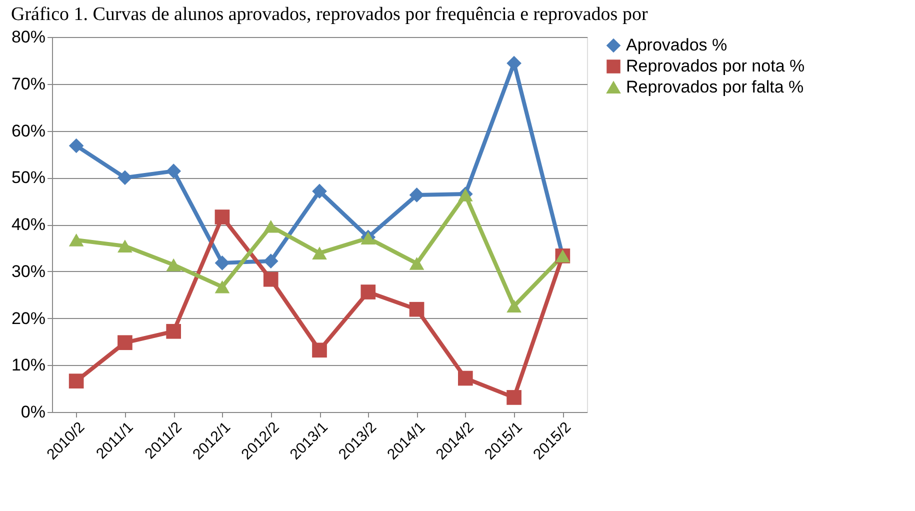 The width and height of the screenshot is (915, 511). What do you see at coordinates (28, 271) in the screenshot?
I see `y-tick-label: 30%` at bounding box center [28, 271].